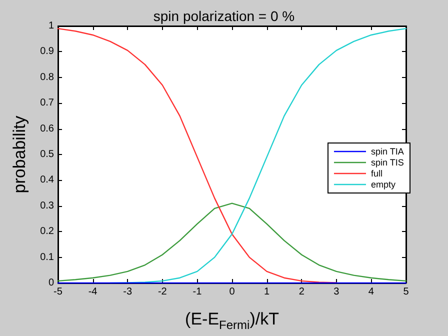 Image resolution: width=448 pixels, height=336 pixels. I want to click on x-tick-label: -5, so click(58, 292).